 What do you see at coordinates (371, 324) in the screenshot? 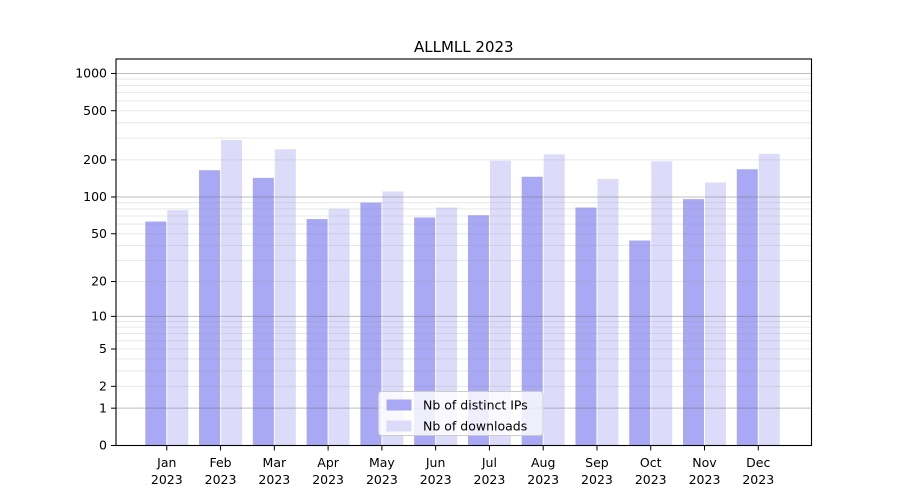
I see `bar-ips-may` at bounding box center [371, 324].